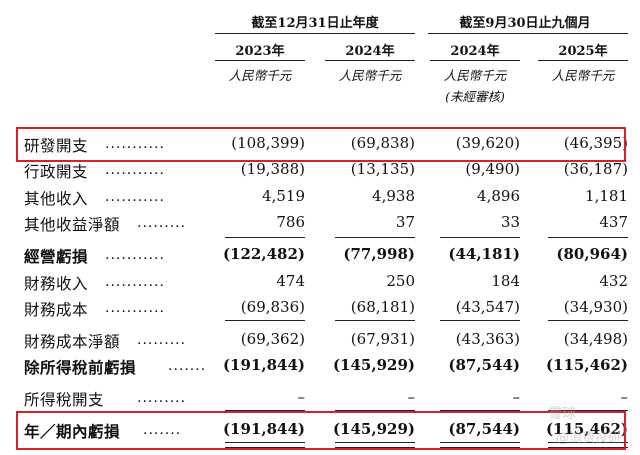  Describe the element at coordinates (268, 143) in the screenshot. I see `row-value: (108,399)` at that location.